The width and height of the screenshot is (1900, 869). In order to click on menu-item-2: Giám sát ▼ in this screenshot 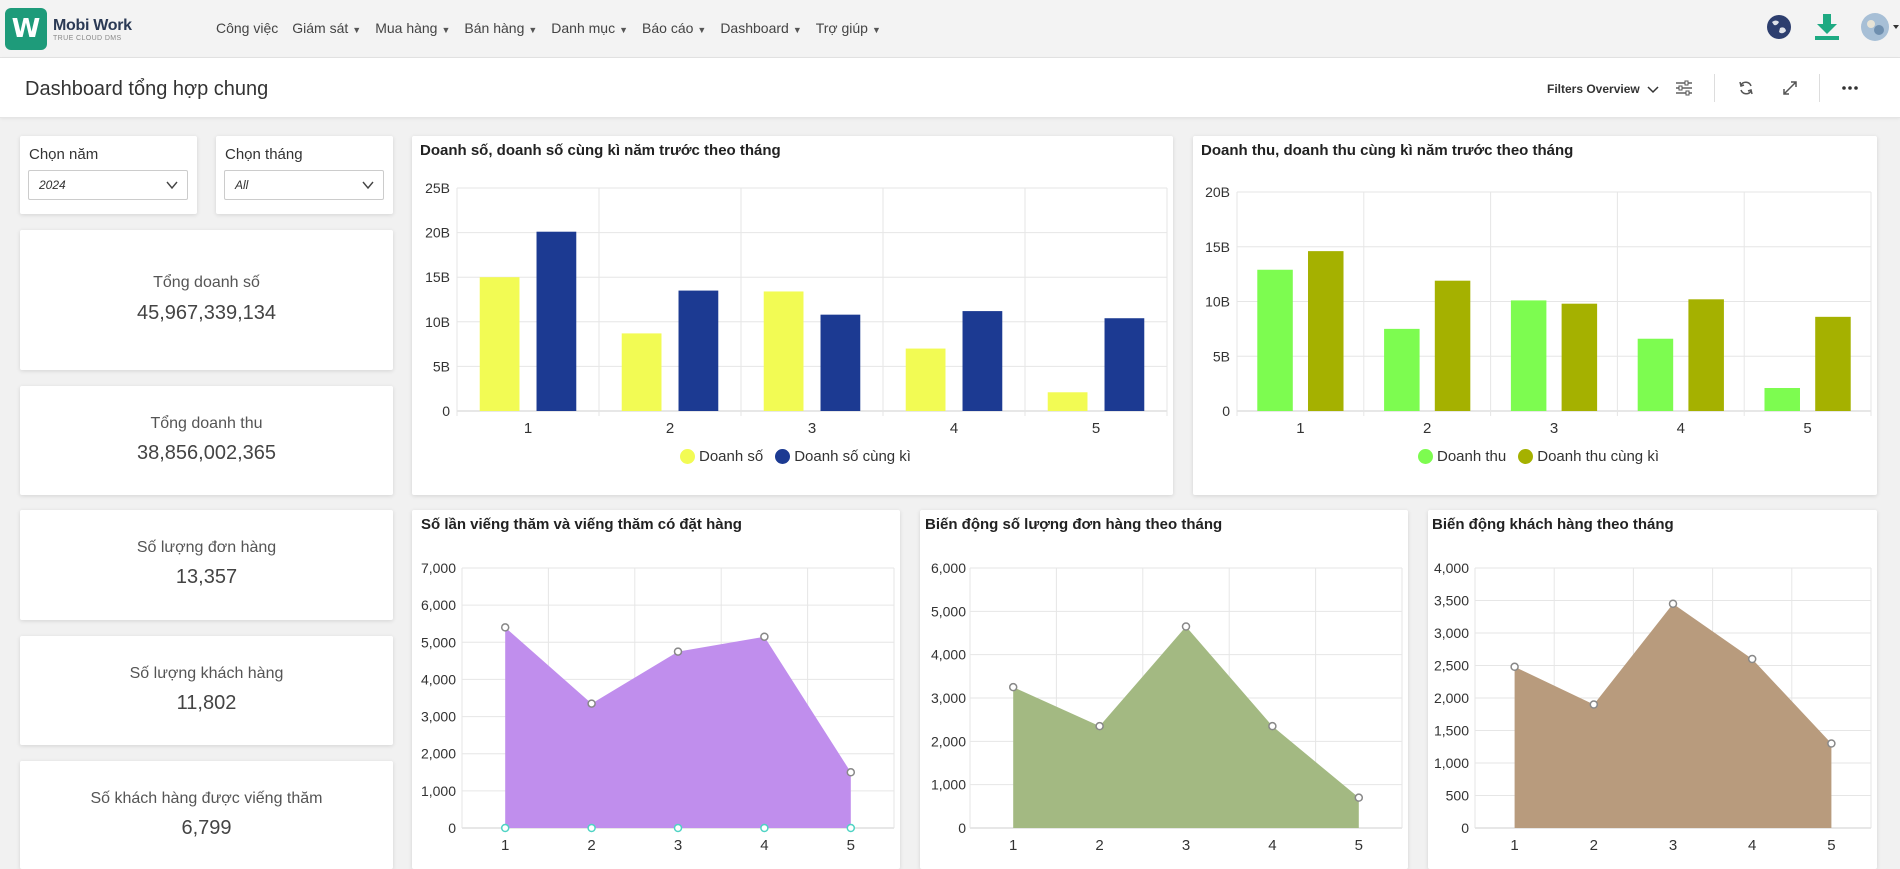, I will do `click(326, 28)`.